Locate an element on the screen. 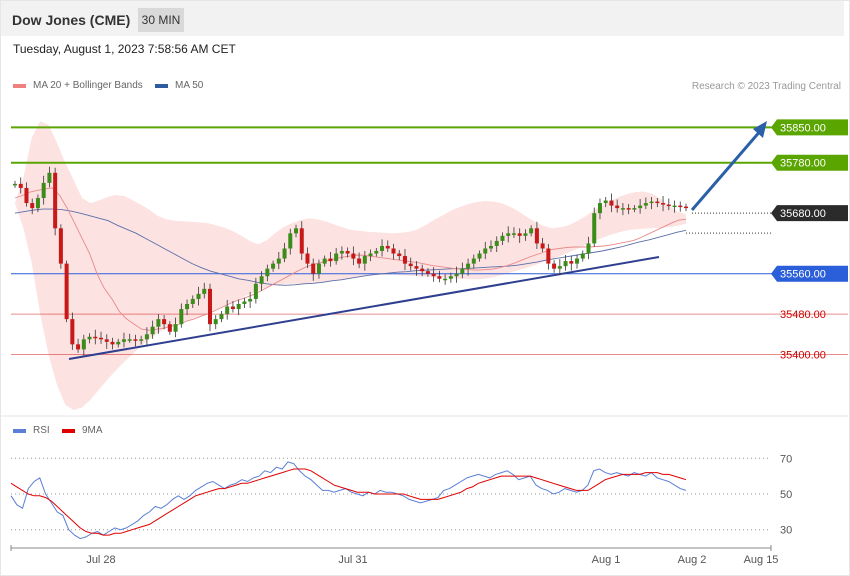  level-tag-35780.00 is located at coordinates (809, 162).